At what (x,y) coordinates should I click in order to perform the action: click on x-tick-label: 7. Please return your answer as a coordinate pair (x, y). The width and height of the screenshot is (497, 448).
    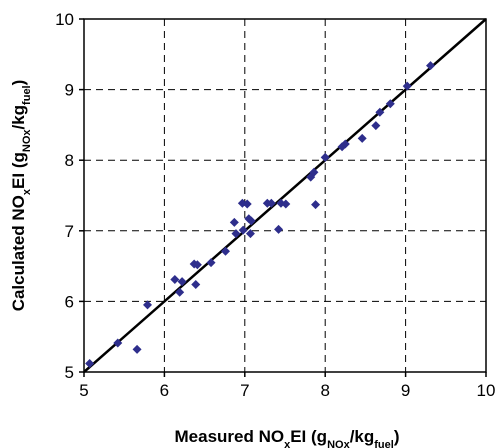
    Looking at the image, I should click on (244, 390).